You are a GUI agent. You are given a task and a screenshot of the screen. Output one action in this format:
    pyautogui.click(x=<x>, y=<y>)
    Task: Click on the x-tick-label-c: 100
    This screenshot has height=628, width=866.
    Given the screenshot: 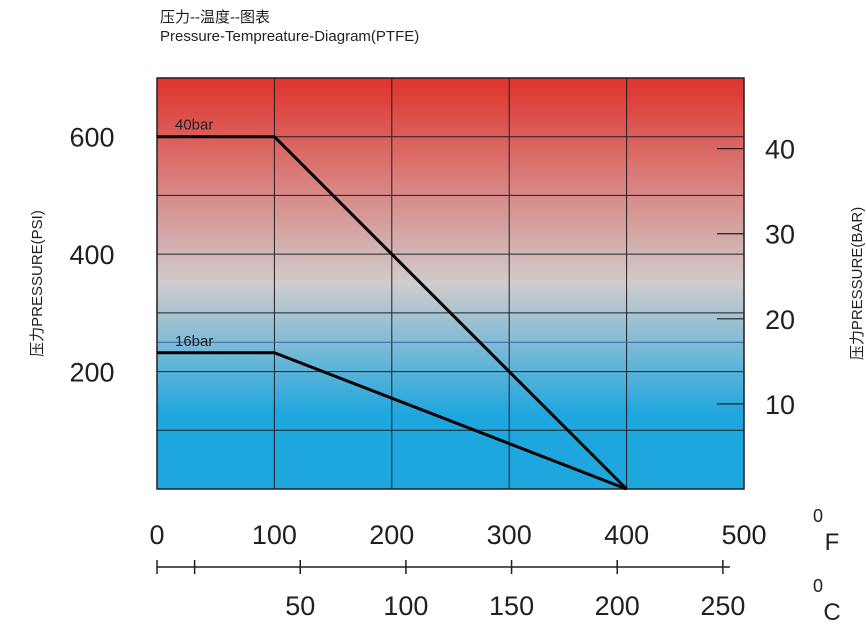 What is the action you would take?
    pyautogui.click(x=405, y=606)
    